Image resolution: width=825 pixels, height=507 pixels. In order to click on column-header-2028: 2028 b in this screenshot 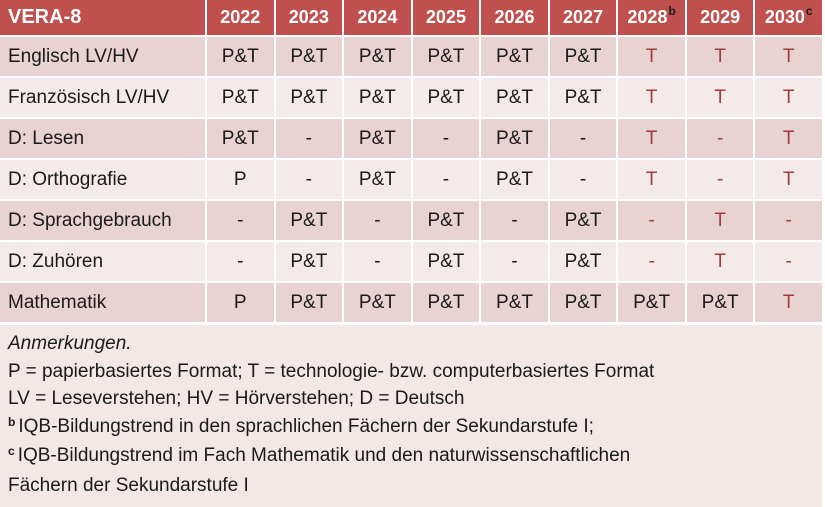, I will do `click(651, 17)`.